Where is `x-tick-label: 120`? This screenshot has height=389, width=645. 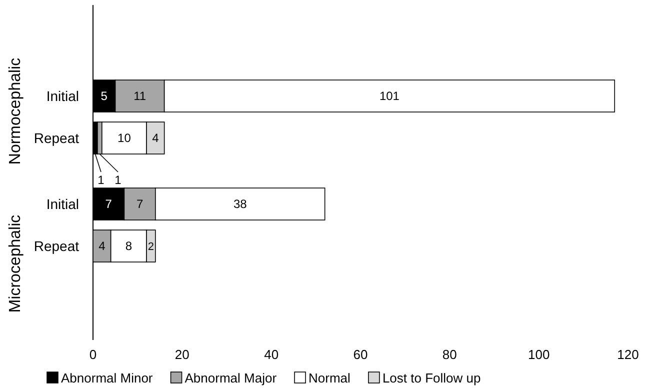
x-tick-label: 120 is located at coordinates (628, 354).